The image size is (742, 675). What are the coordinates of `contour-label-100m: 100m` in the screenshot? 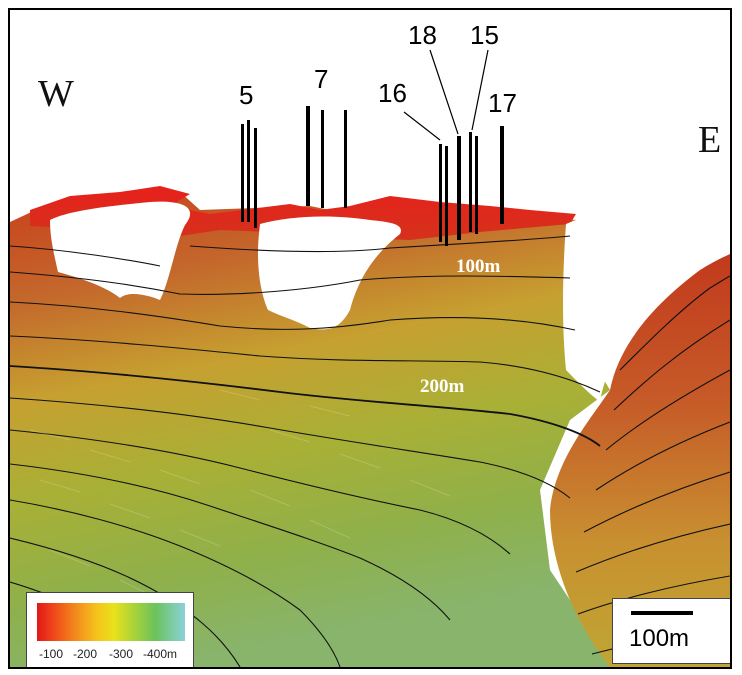 It's located at (478, 266).